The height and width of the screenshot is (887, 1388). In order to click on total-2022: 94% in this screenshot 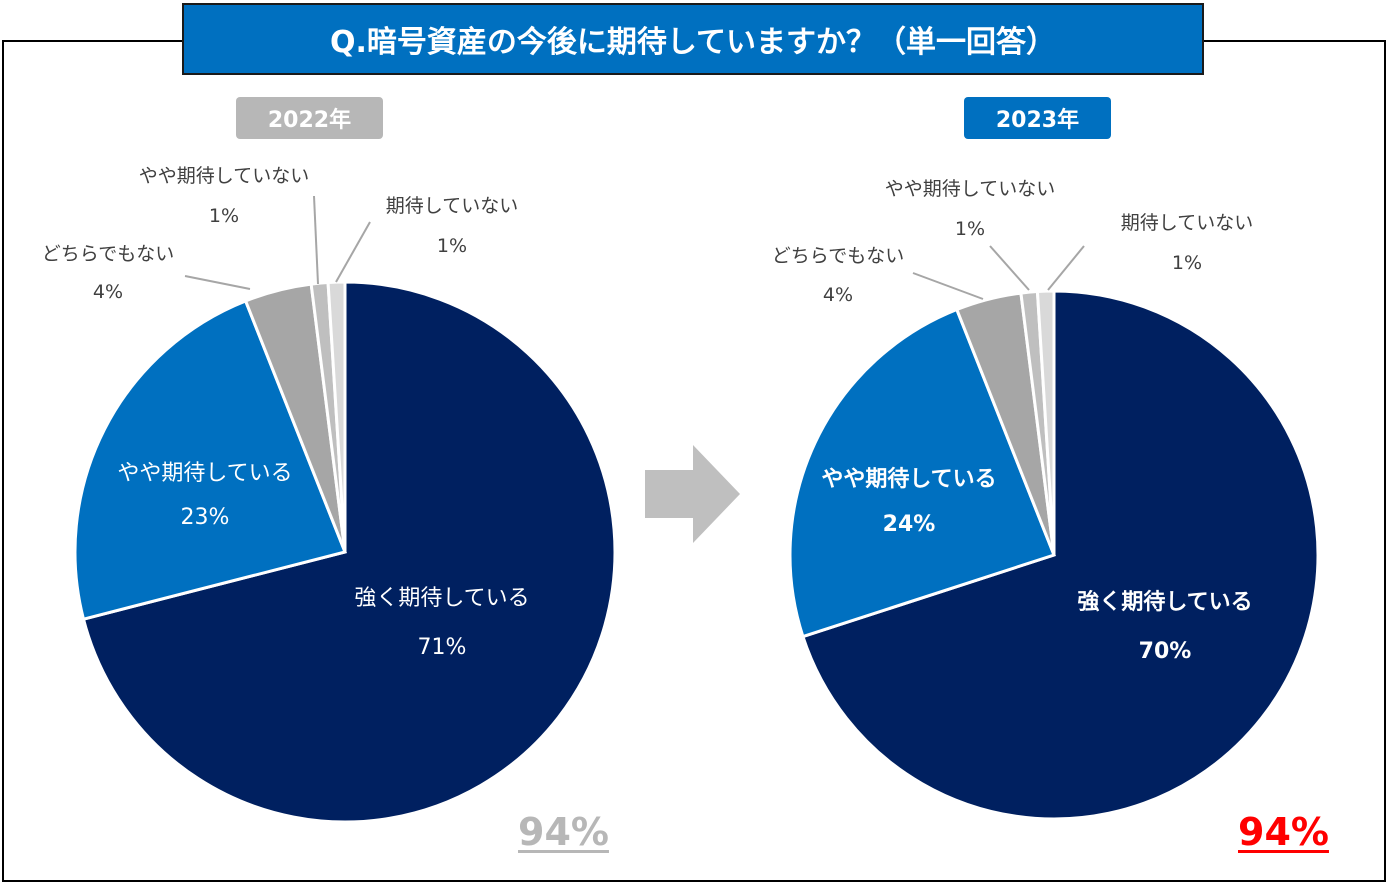, I will do `click(563, 832)`.